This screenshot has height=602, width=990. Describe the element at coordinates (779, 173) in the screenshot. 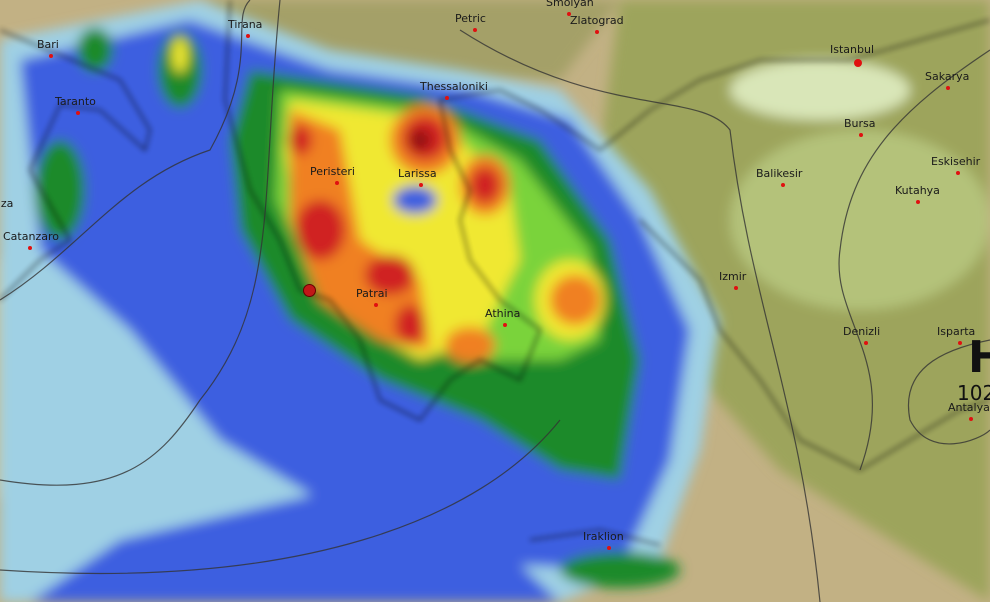

I see `city-label-balikesir: Balikesir` at that location.